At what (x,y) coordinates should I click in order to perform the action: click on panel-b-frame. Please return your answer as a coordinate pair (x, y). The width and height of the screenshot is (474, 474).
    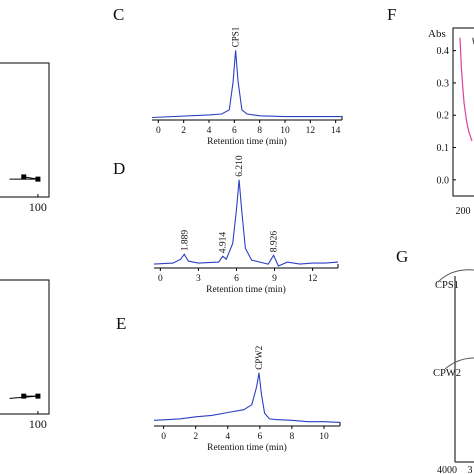
    Looking at the image, I should click on (25, 347).